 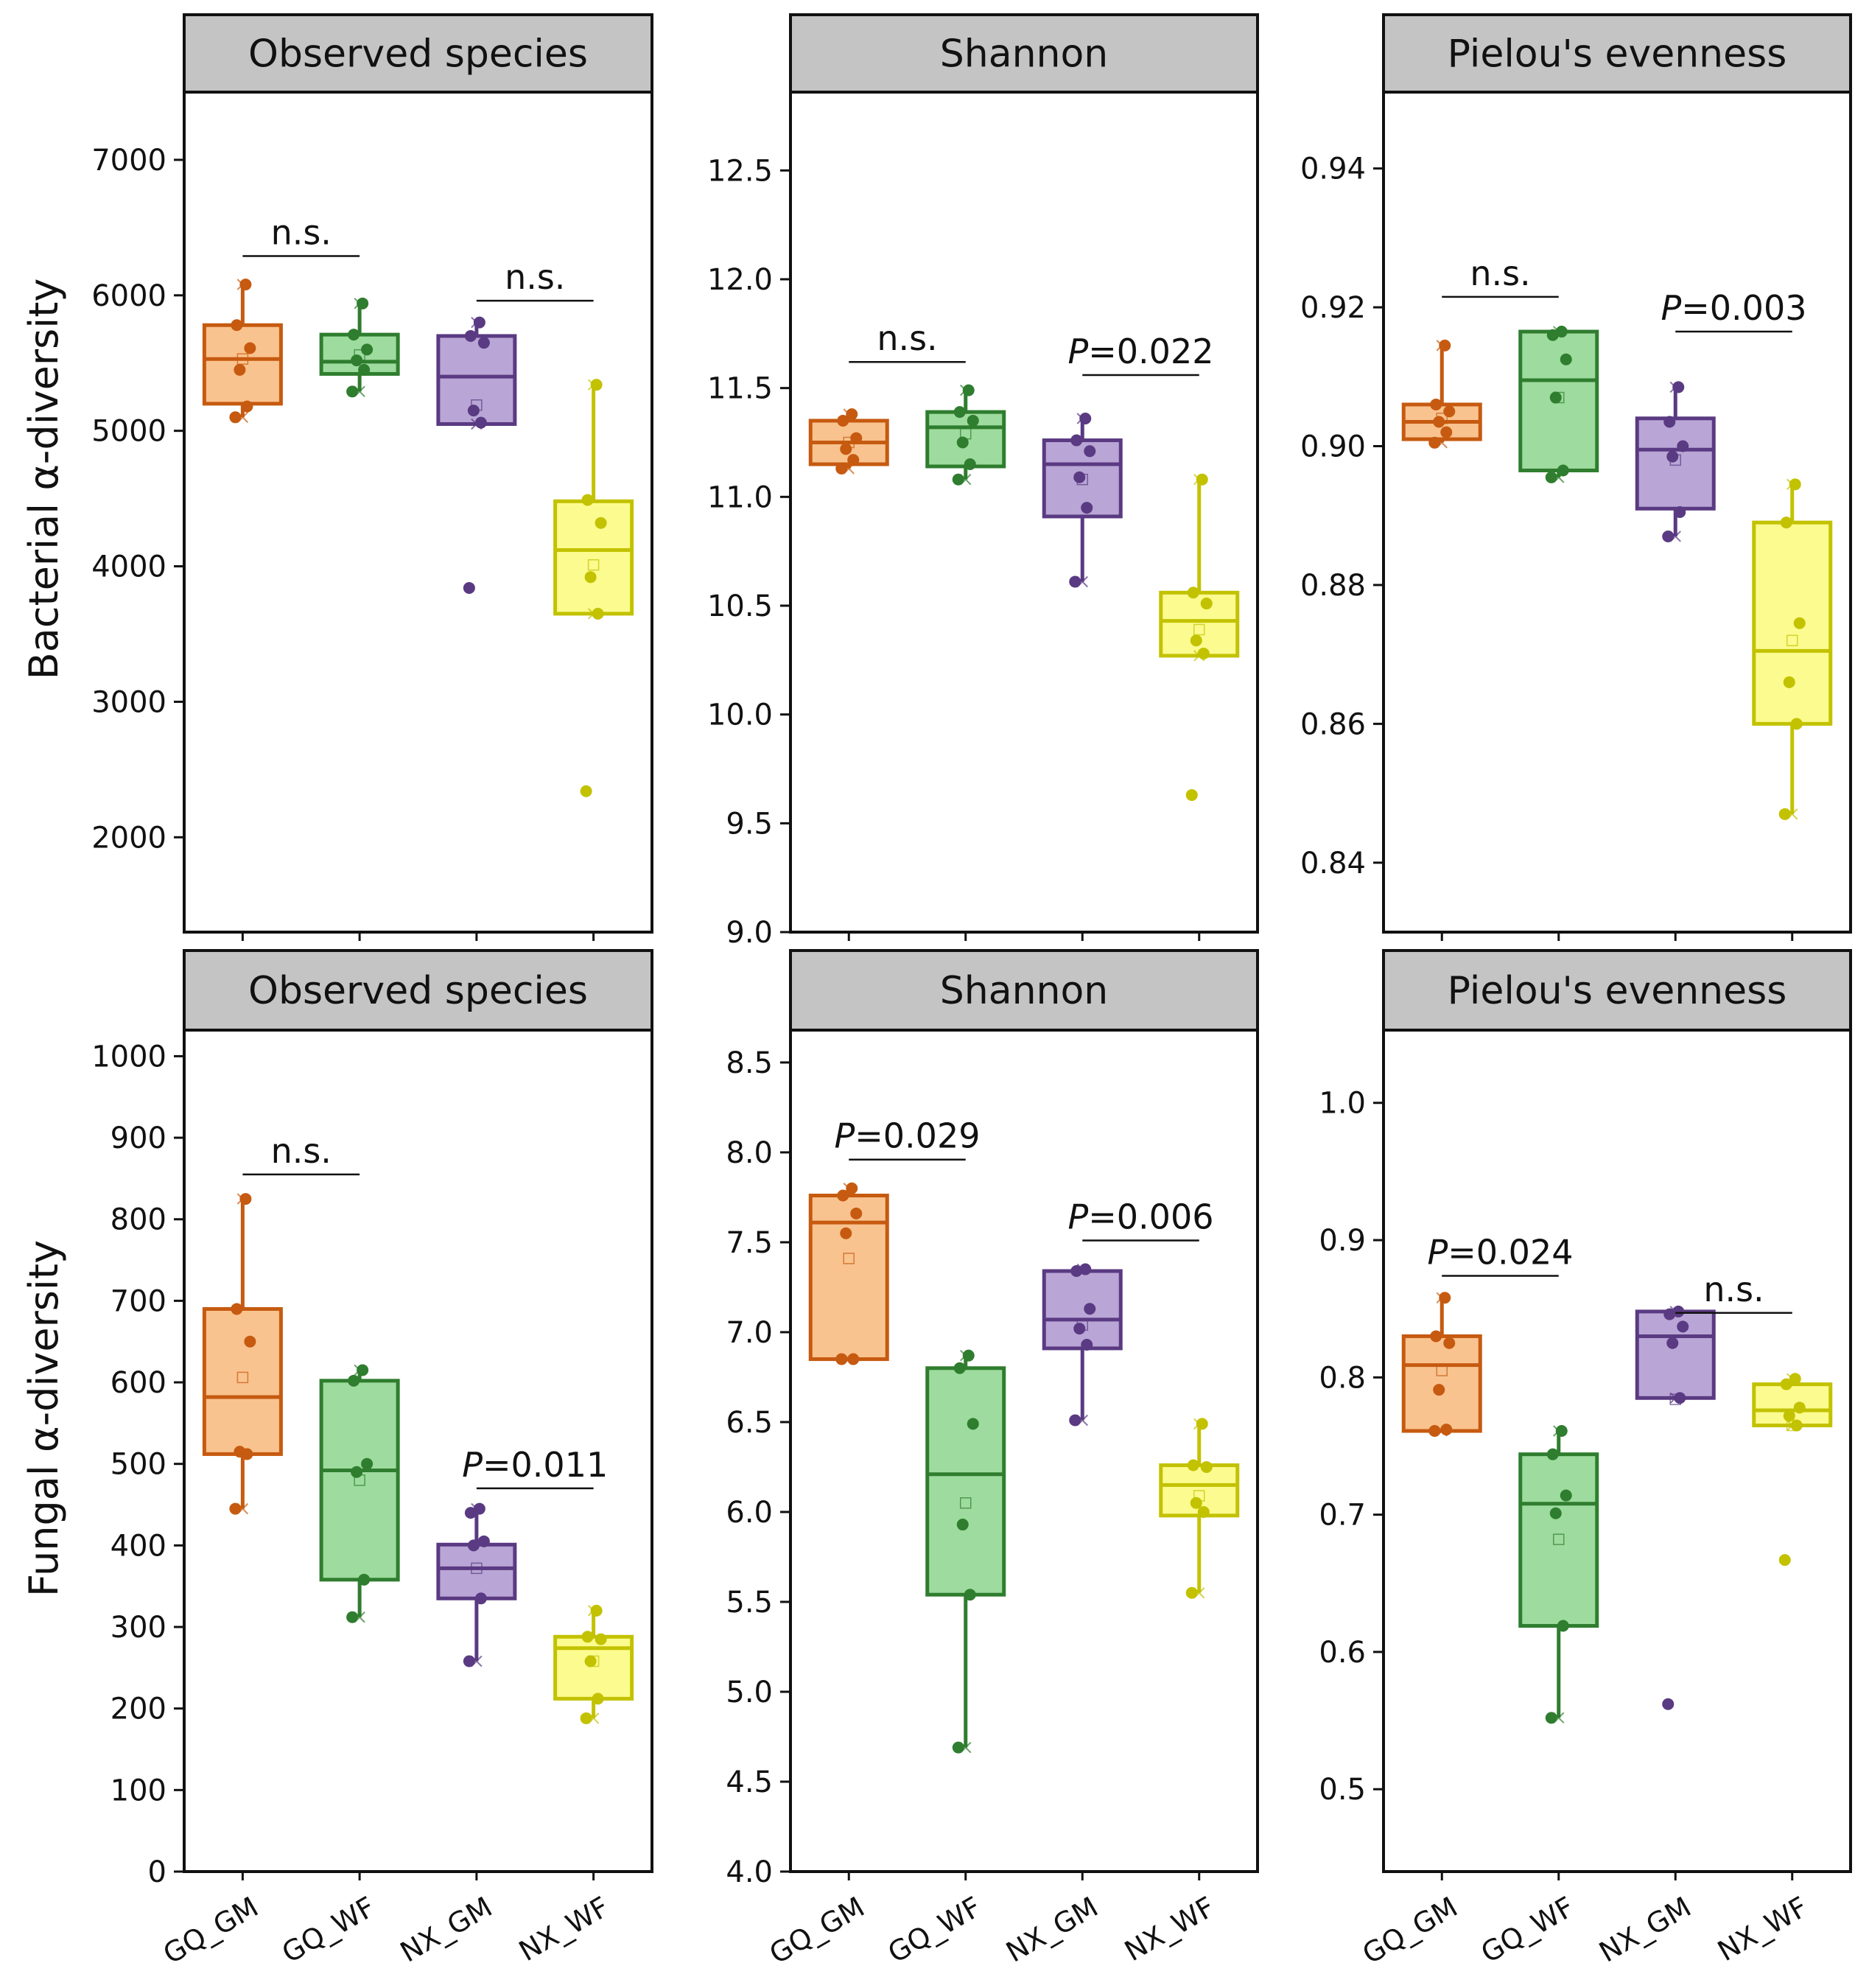 I want to click on panel-fungal-shannon-gq-gm-box, so click(x=848, y=1277).